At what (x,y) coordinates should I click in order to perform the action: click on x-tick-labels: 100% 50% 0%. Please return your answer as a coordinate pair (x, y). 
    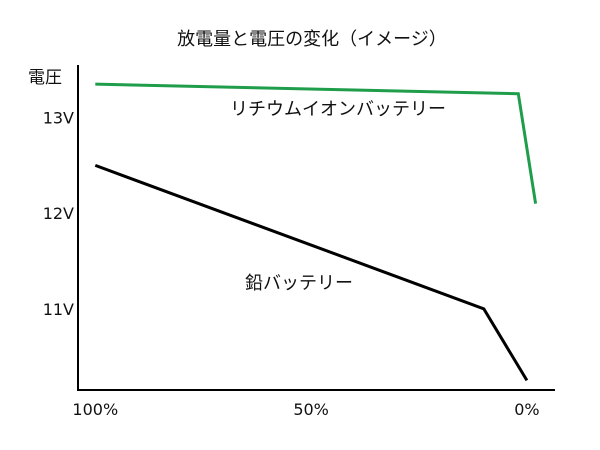
    Looking at the image, I should click on (305, 409).